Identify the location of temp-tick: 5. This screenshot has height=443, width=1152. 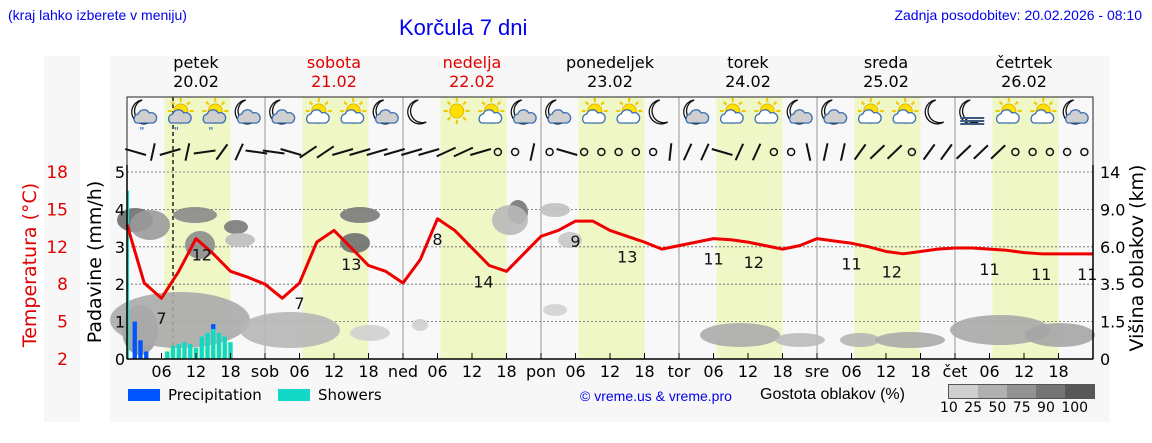
(62, 323).